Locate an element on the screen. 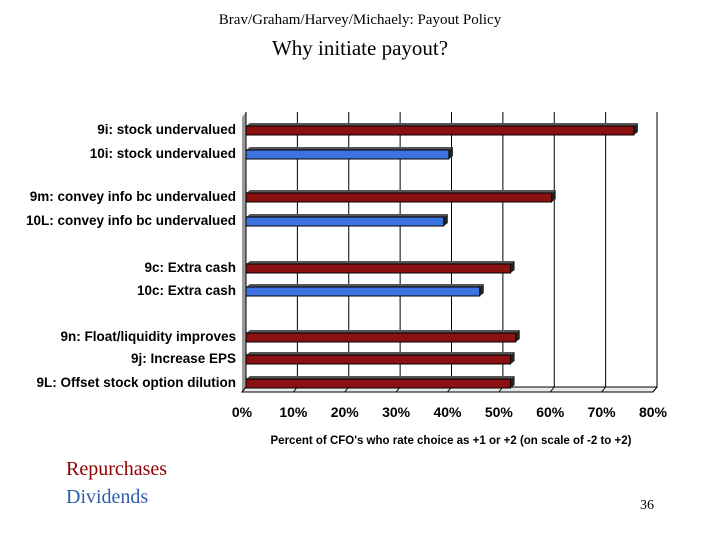 This screenshot has height=540, width=720. x-tick-label: 0% is located at coordinates (242, 412).